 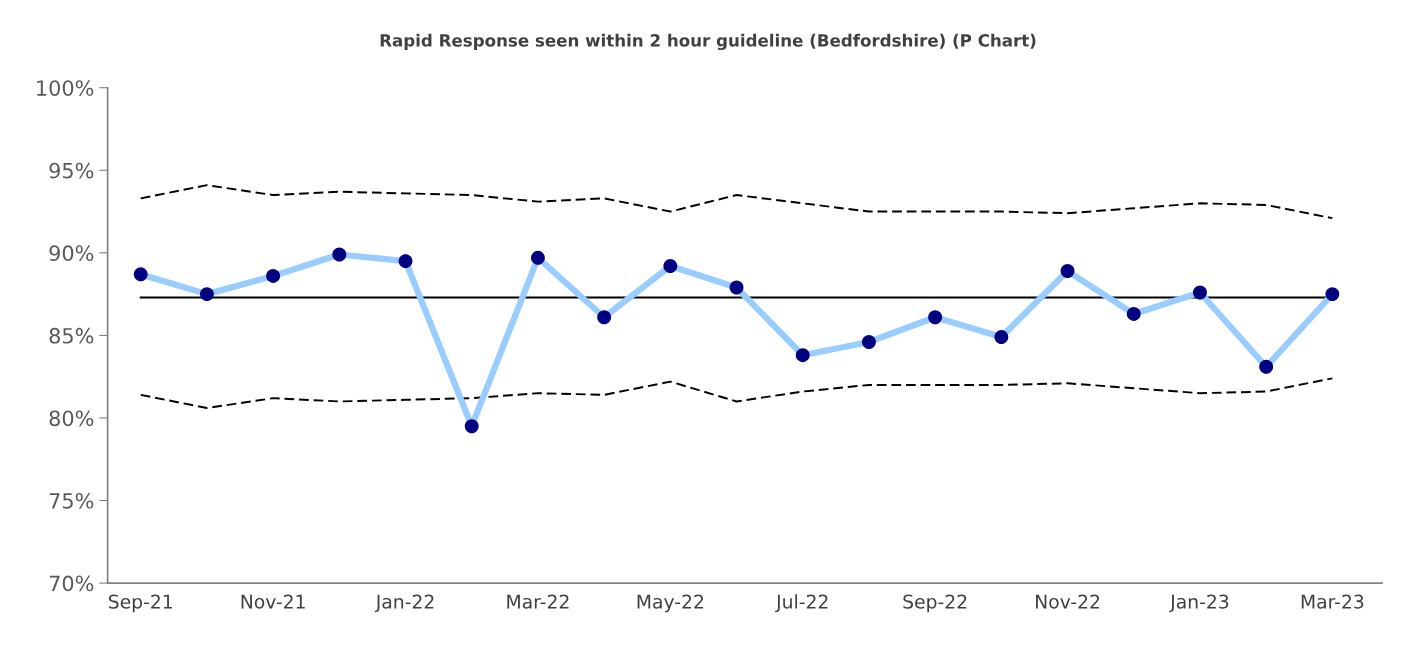 I want to click on y-tick-label: 100%, so click(x=65, y=88).